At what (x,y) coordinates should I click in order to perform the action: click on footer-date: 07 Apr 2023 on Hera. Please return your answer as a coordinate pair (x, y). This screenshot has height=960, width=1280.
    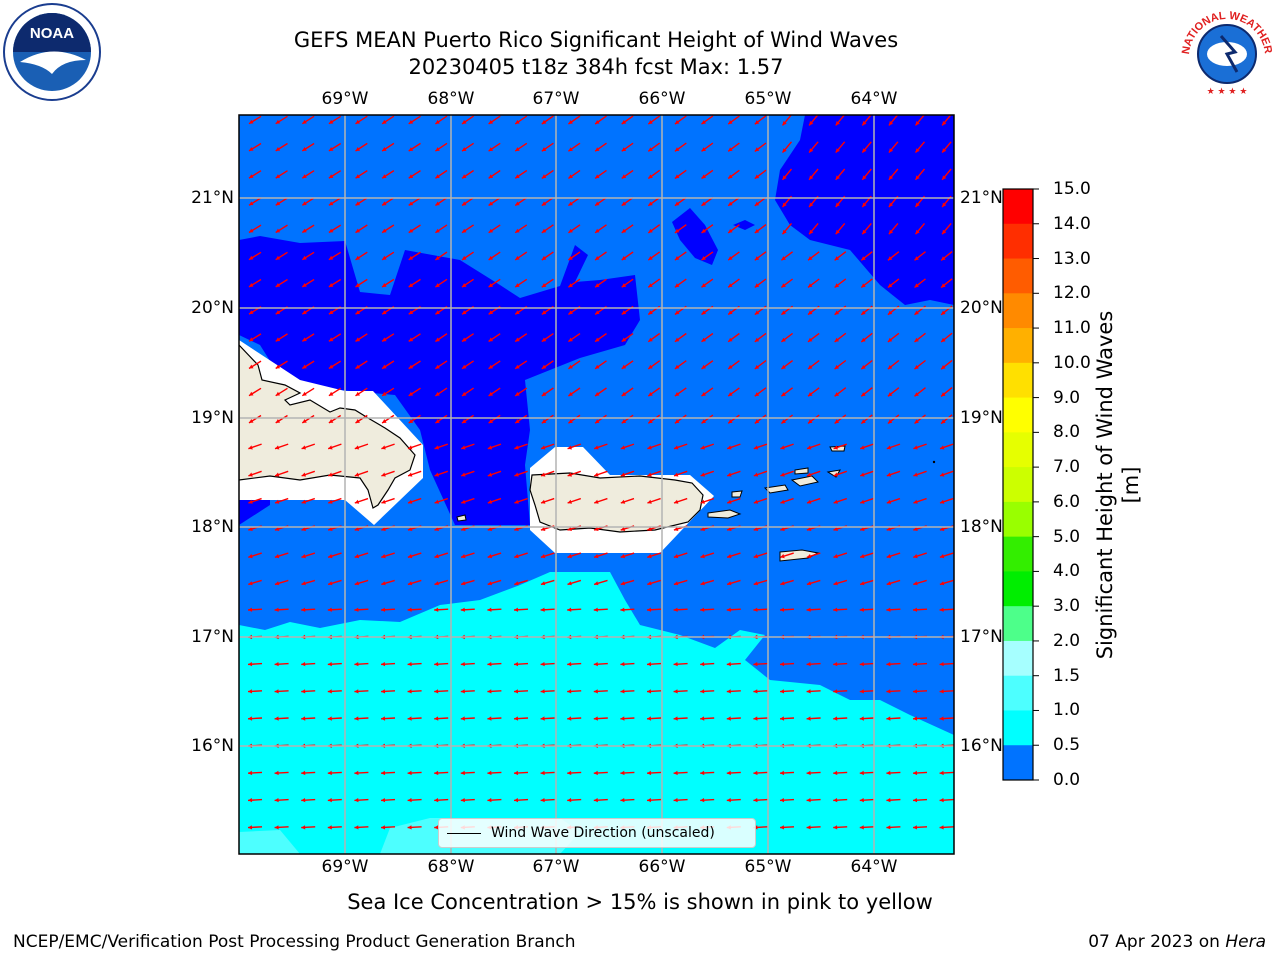
    Looking at the image, I should click on (1177, 942).